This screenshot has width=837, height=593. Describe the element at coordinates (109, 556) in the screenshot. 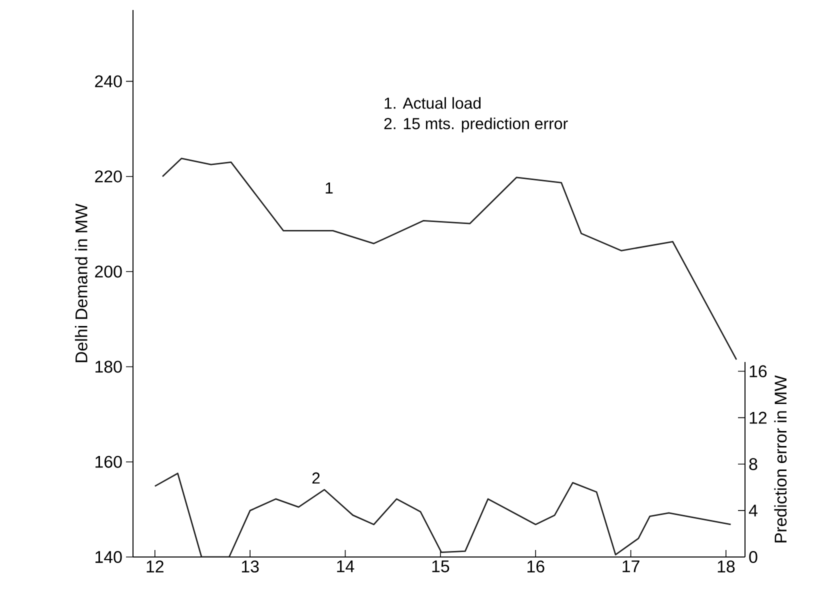

I see `y-tick-label: 140` at that location.